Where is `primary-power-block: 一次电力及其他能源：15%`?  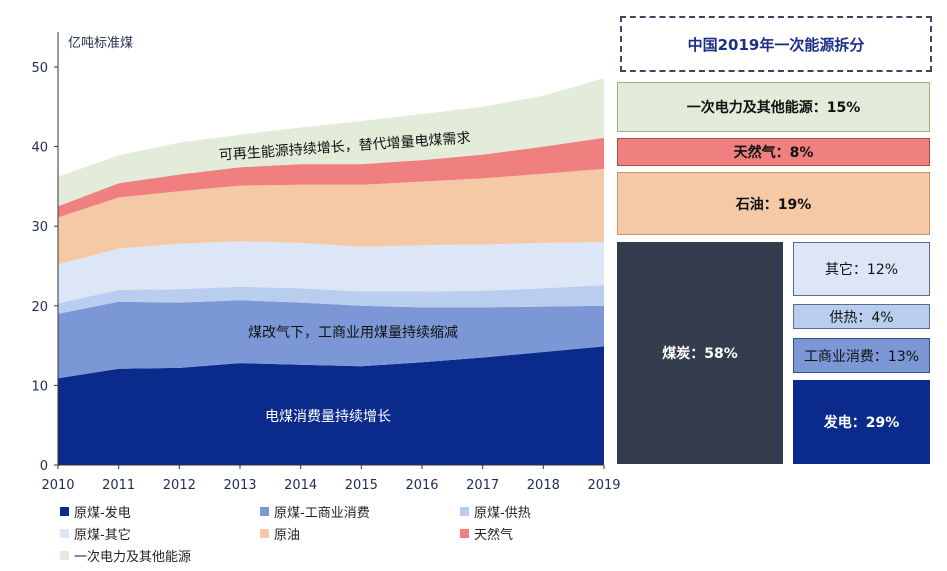
primary-power-block: 一次电力及其他能源：15% is located at coordinates (773, 107).